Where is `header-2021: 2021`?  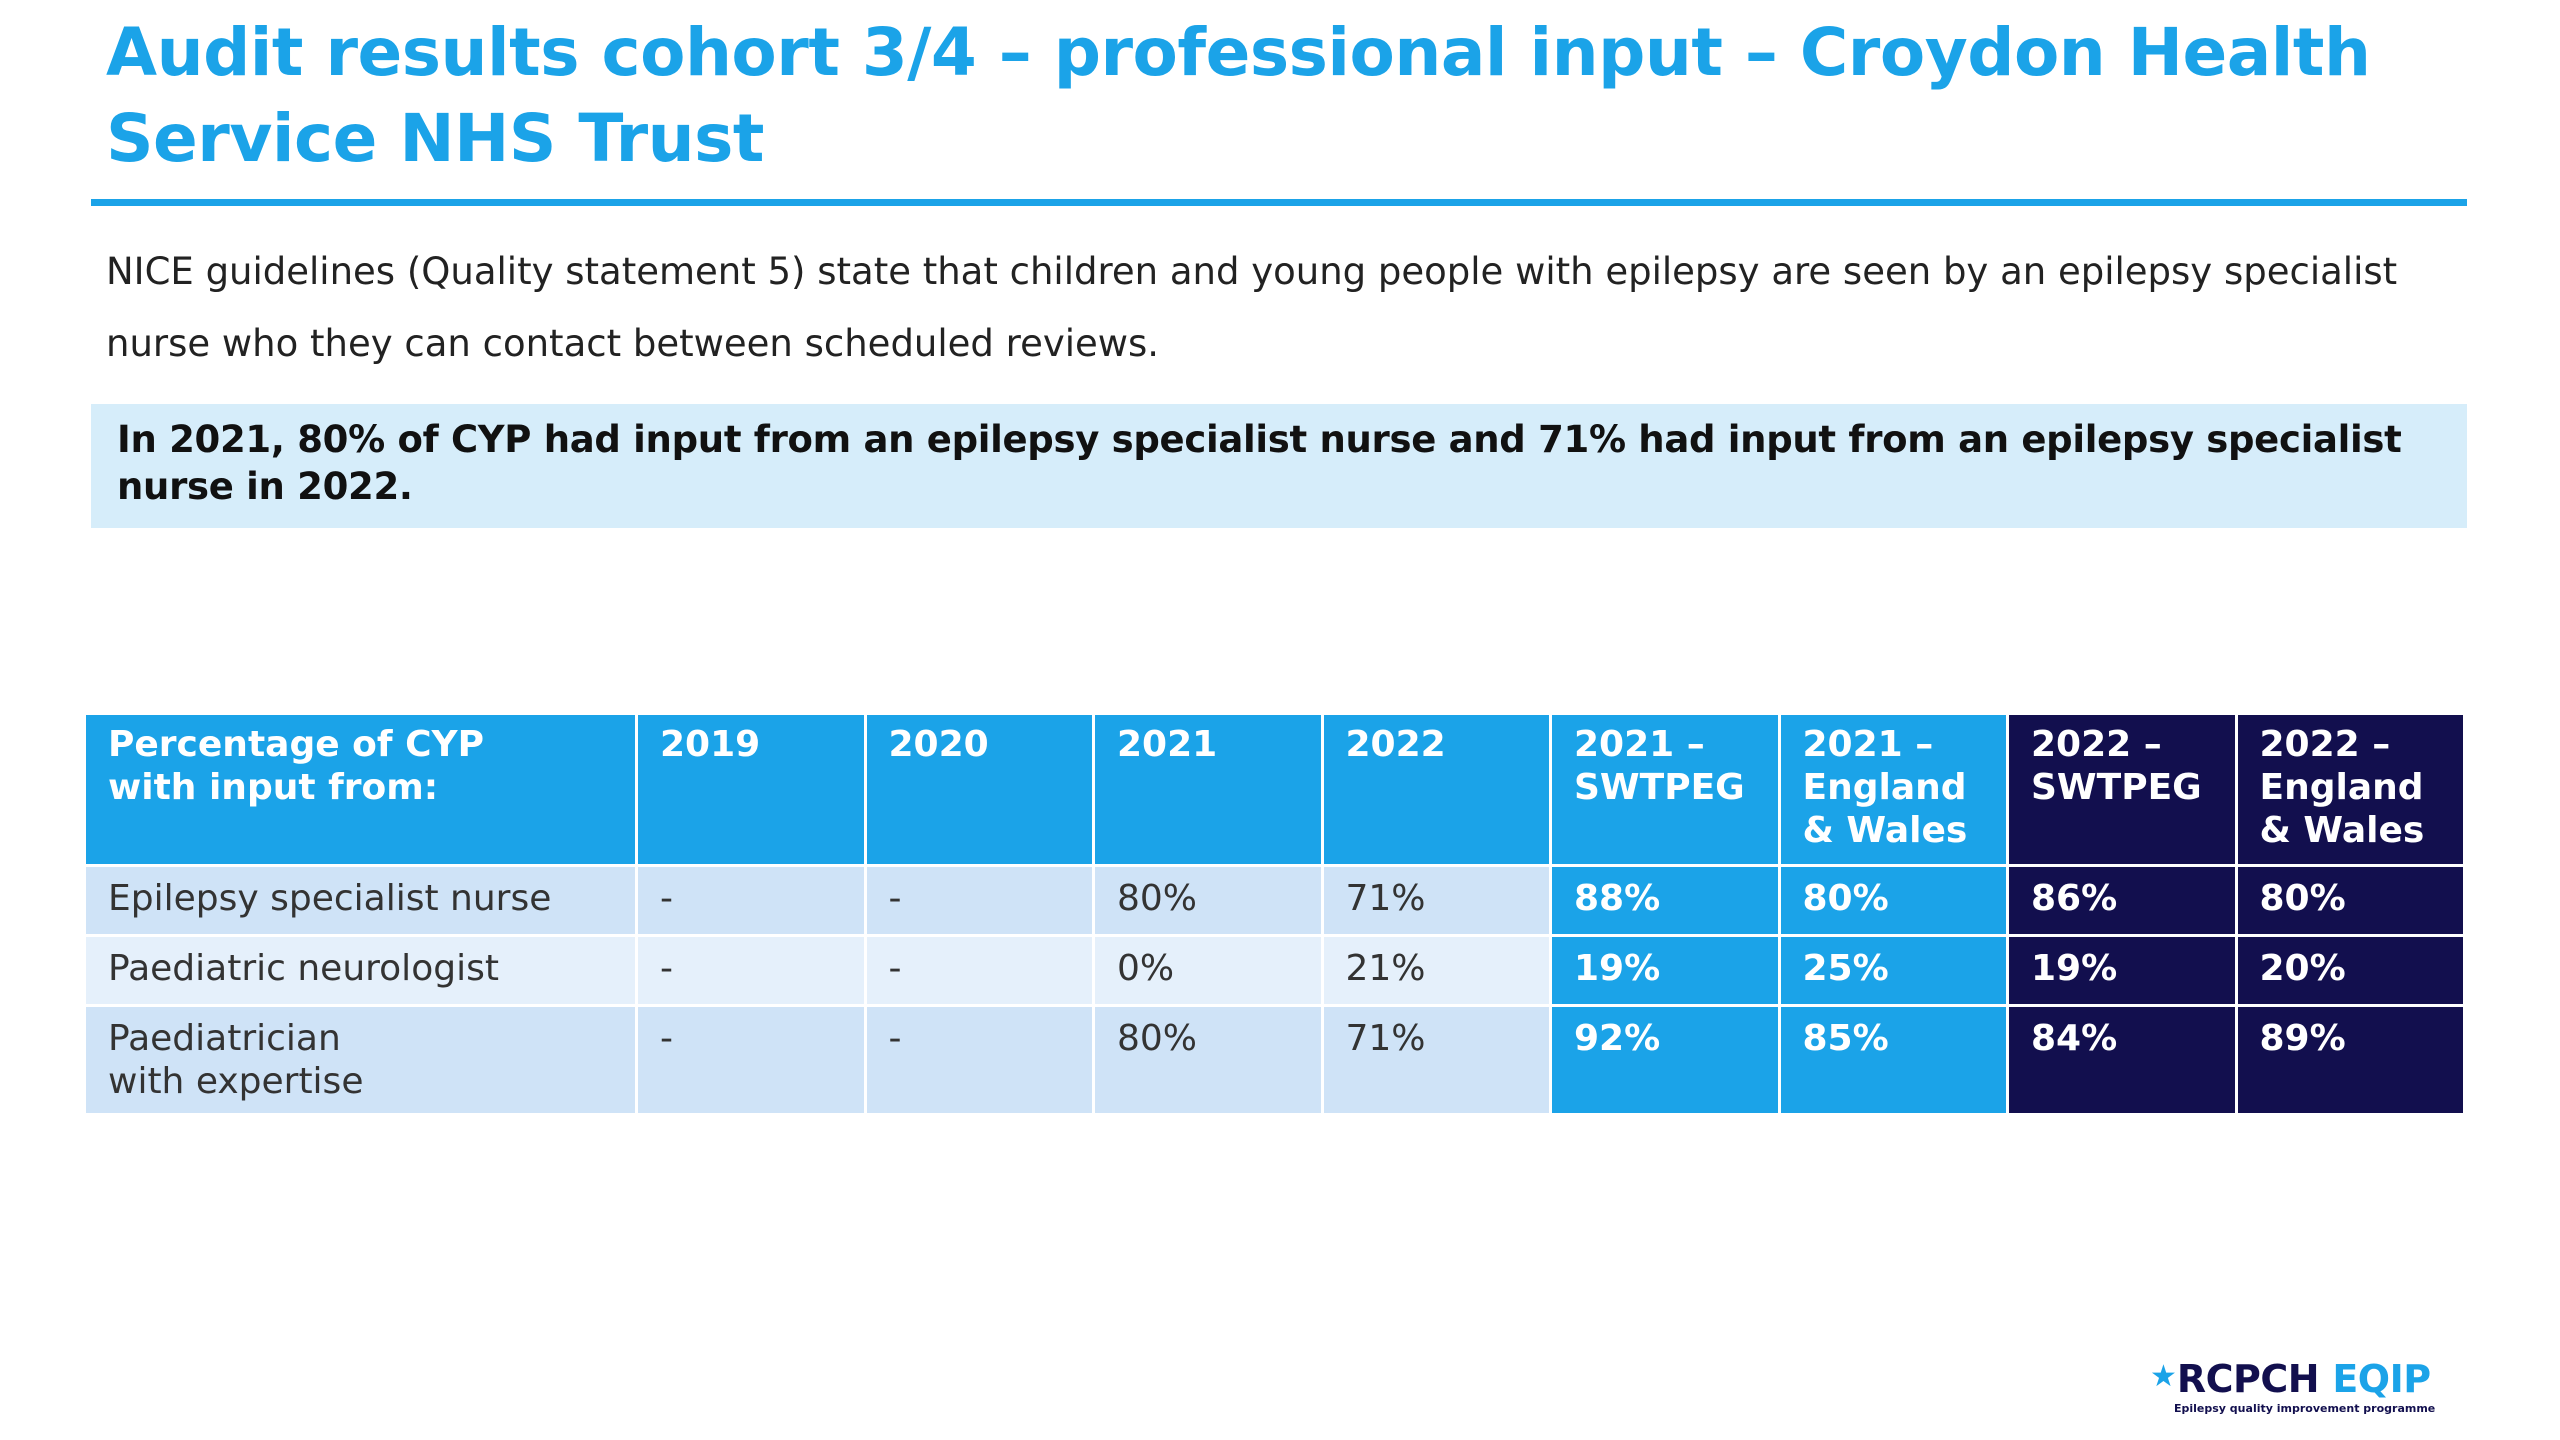 header-2021: 2021 is located at coordinates (1208, 789).